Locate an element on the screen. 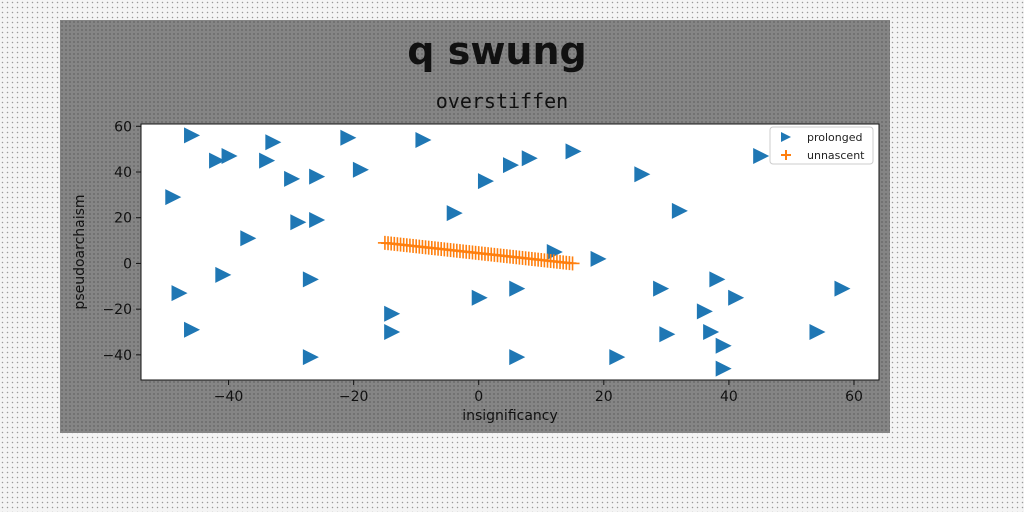 The height and width of the screenshot is (512, 1024). y-axis-label: pseudoarchaism is located at coordinates (80, 251).